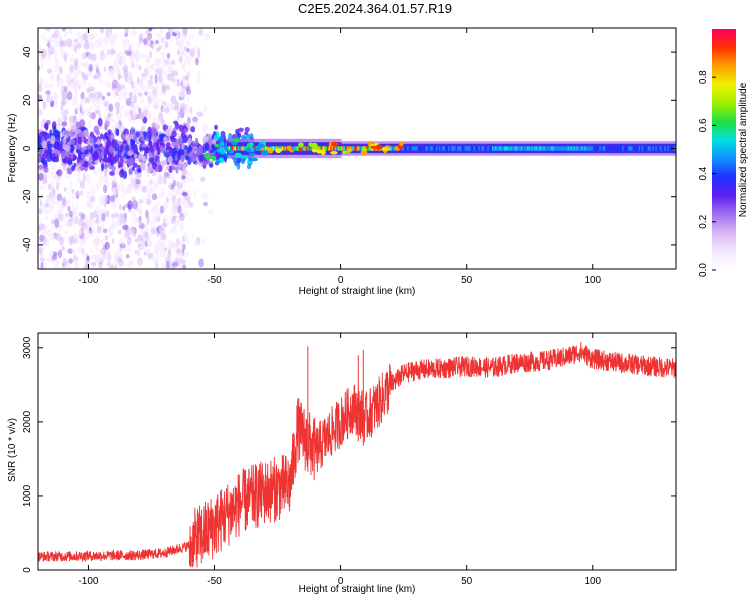 Image resolution: width=750 pixels, height=600 pixels. I want to click on colorbar-tick-label: 0.4, so click(703, 173).